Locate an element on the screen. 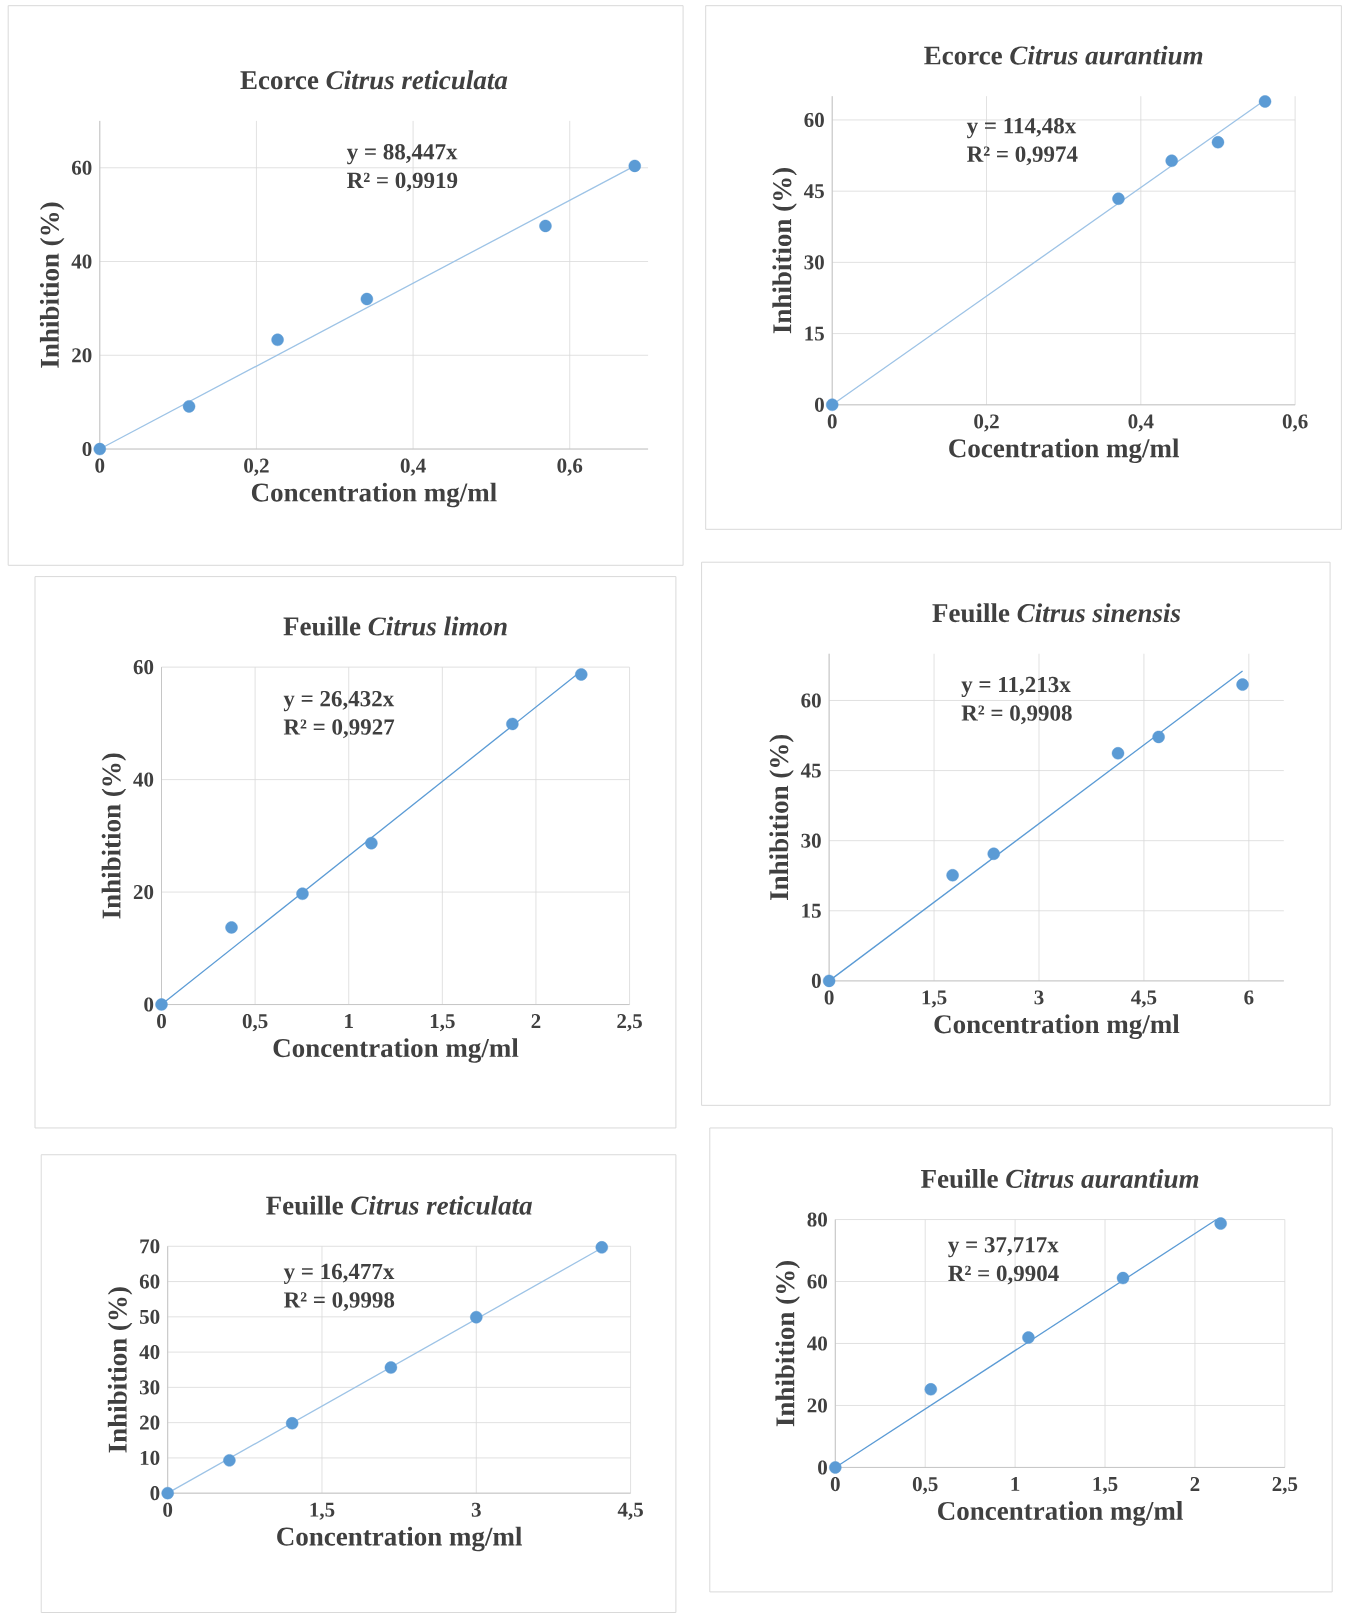  y-tick-label: 15 is located at coordinates (812, 910).